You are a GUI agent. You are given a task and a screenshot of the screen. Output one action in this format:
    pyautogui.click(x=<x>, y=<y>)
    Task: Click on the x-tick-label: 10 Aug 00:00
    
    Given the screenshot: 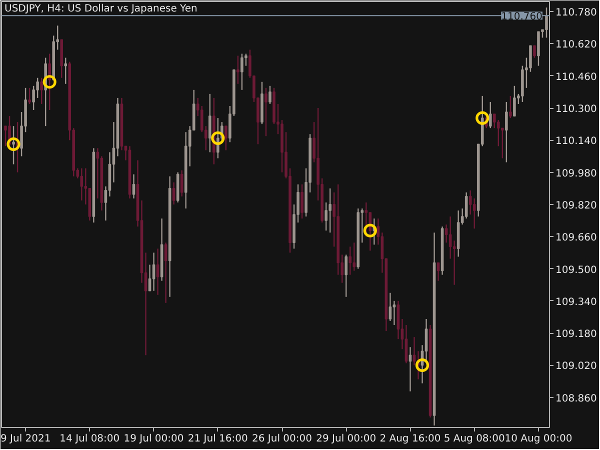 What is the action you would take?
    pyautogui.click(x=538, y=439)
    